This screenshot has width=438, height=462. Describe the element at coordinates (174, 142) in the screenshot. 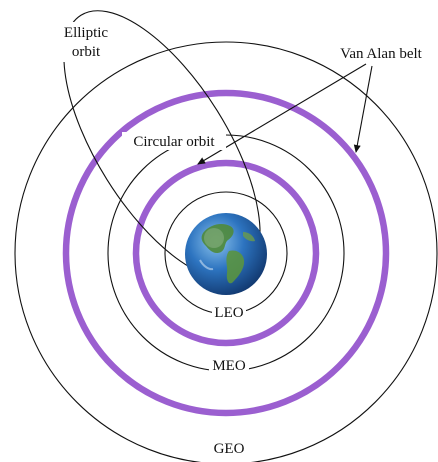

I see `circular-orbit-label: Circular orbit` at that location.